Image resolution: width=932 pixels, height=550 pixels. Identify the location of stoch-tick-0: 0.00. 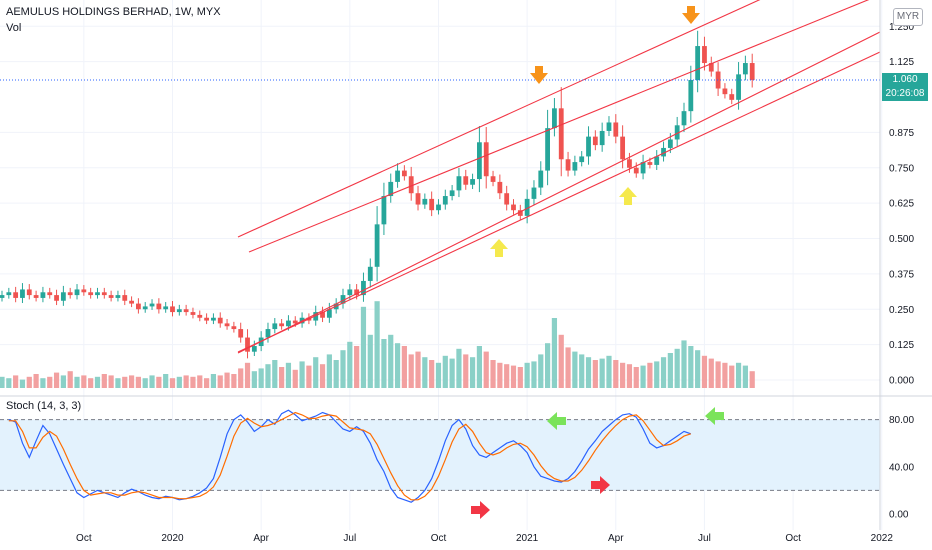
(899, 515).